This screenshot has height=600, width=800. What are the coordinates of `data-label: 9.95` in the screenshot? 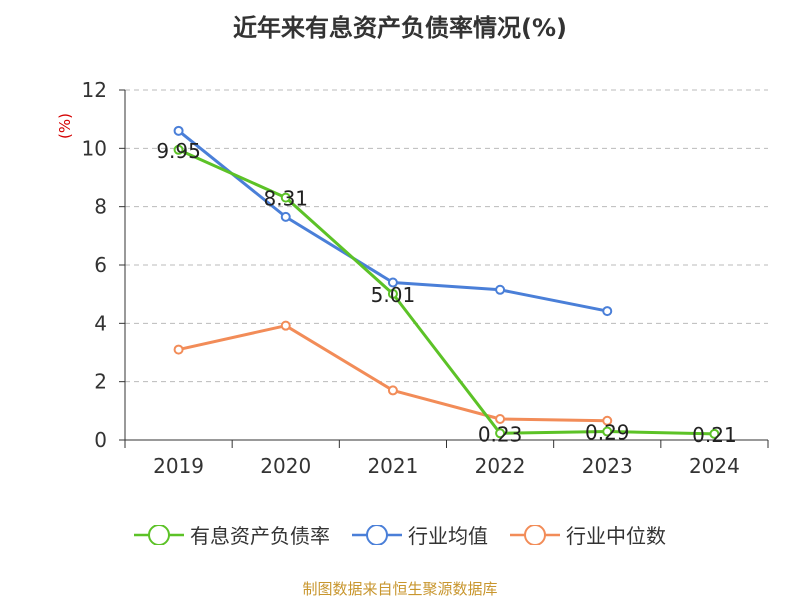 It's located at (178, 151).